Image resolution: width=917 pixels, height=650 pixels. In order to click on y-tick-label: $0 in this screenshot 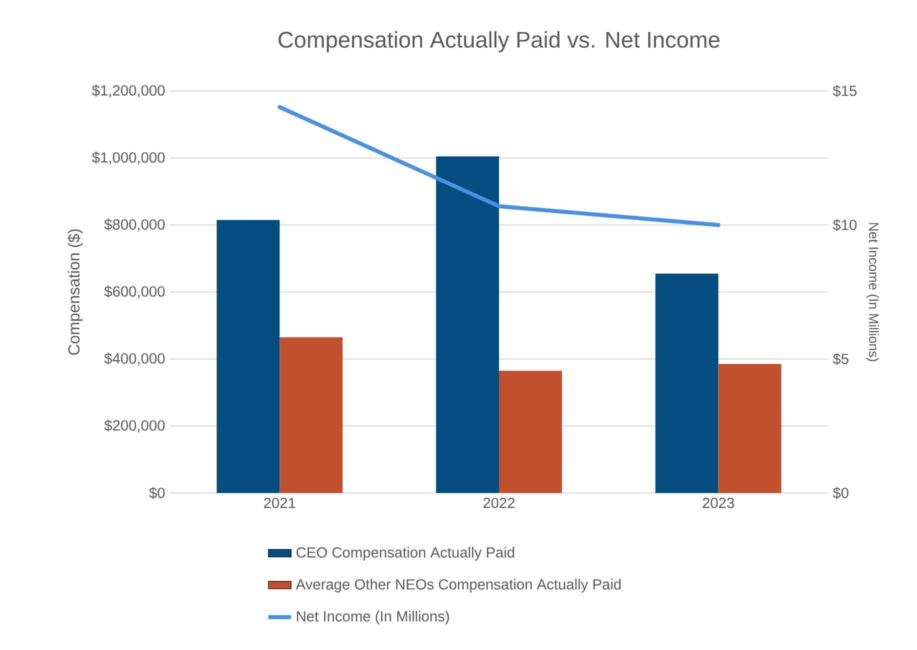, I will do `click(157, 493)`.